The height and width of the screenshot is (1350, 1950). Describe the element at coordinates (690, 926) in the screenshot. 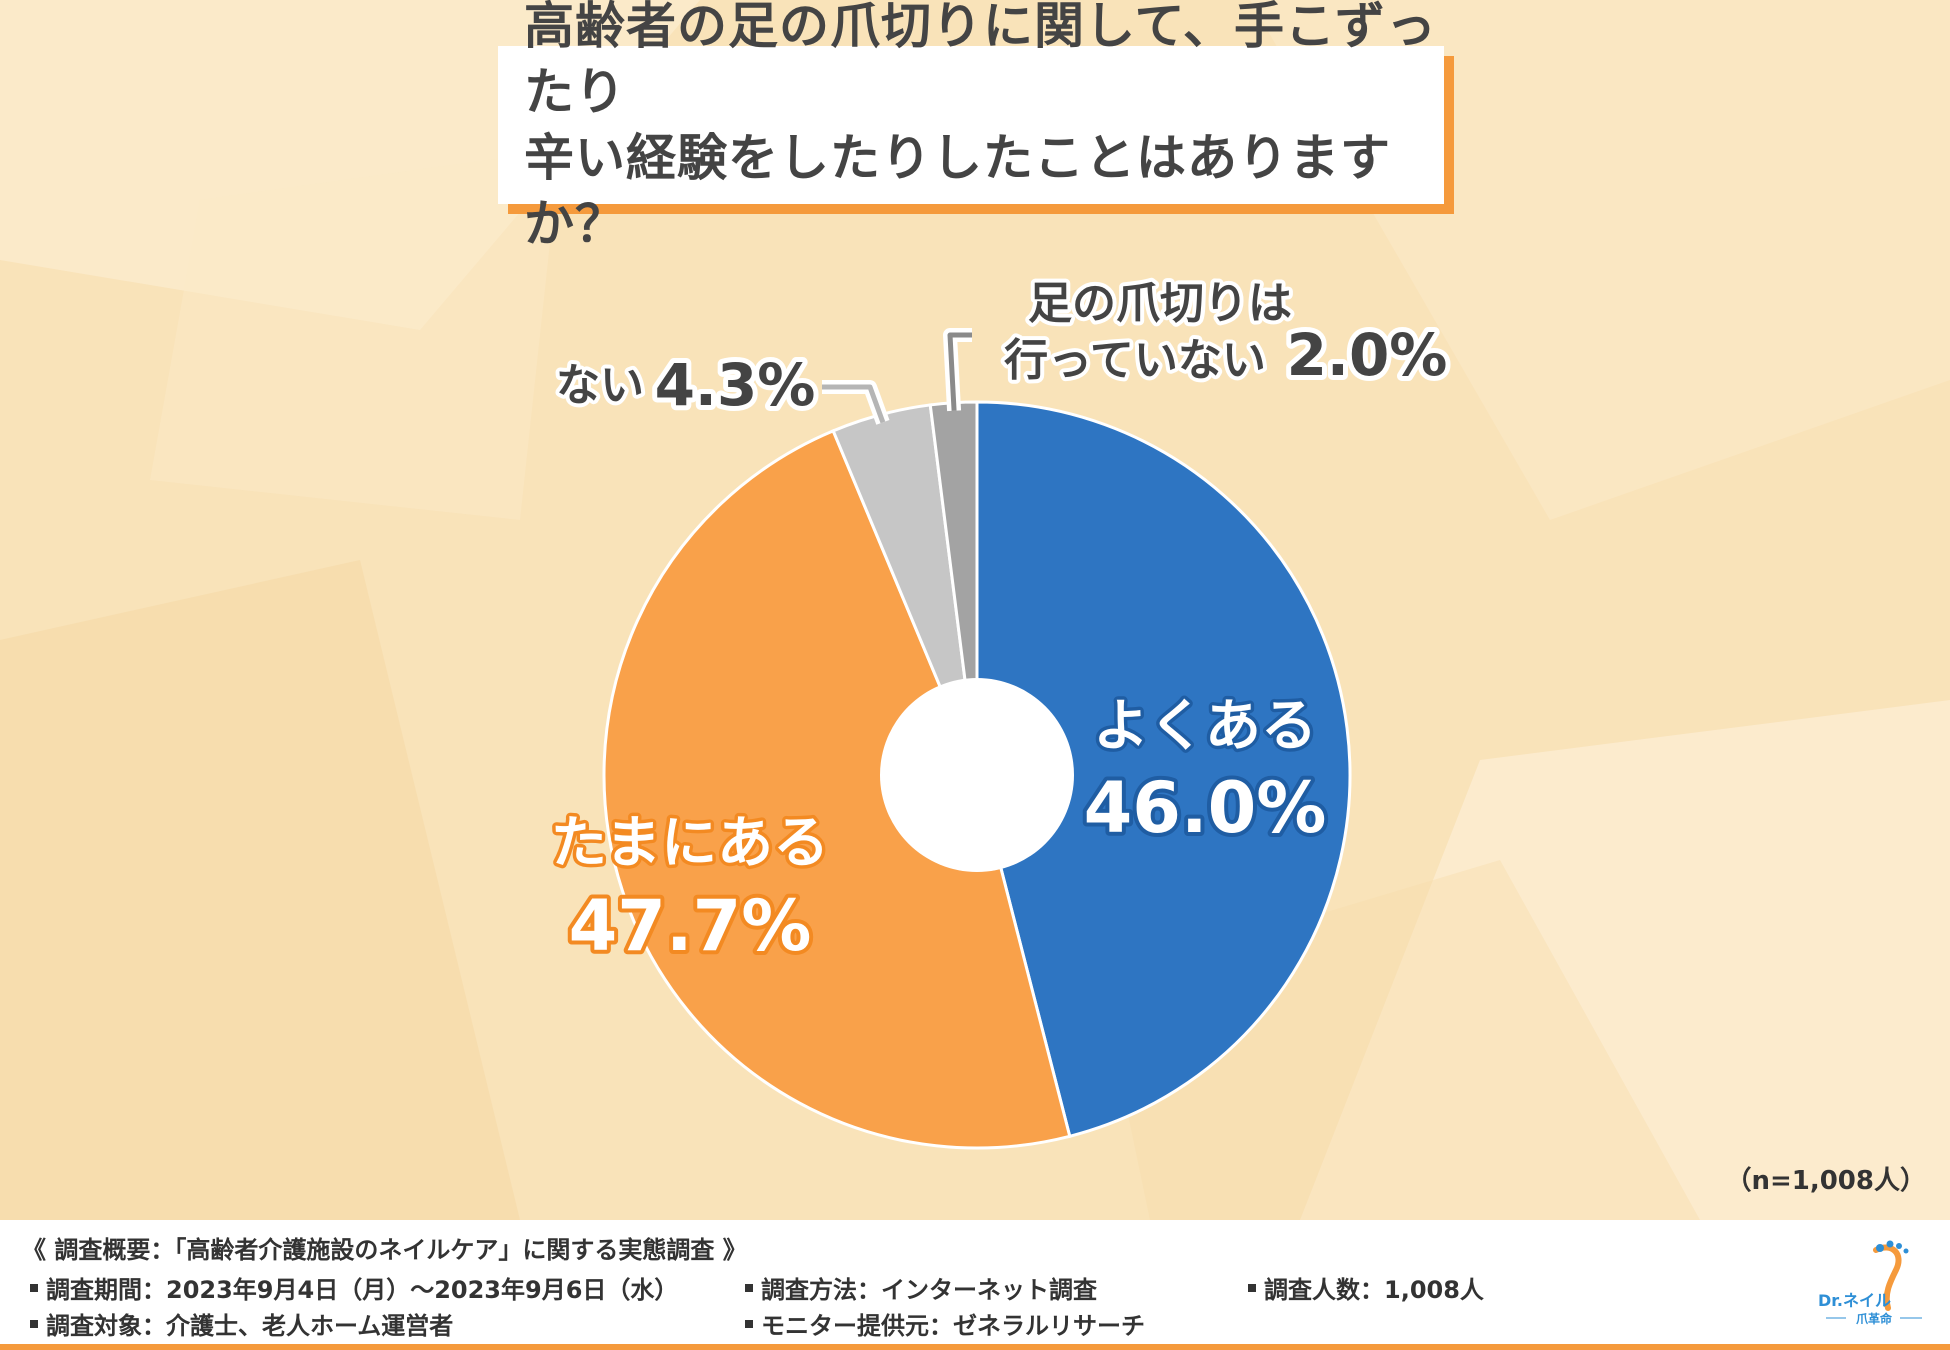

I see `slice-value-1: 47.7%` at that location.